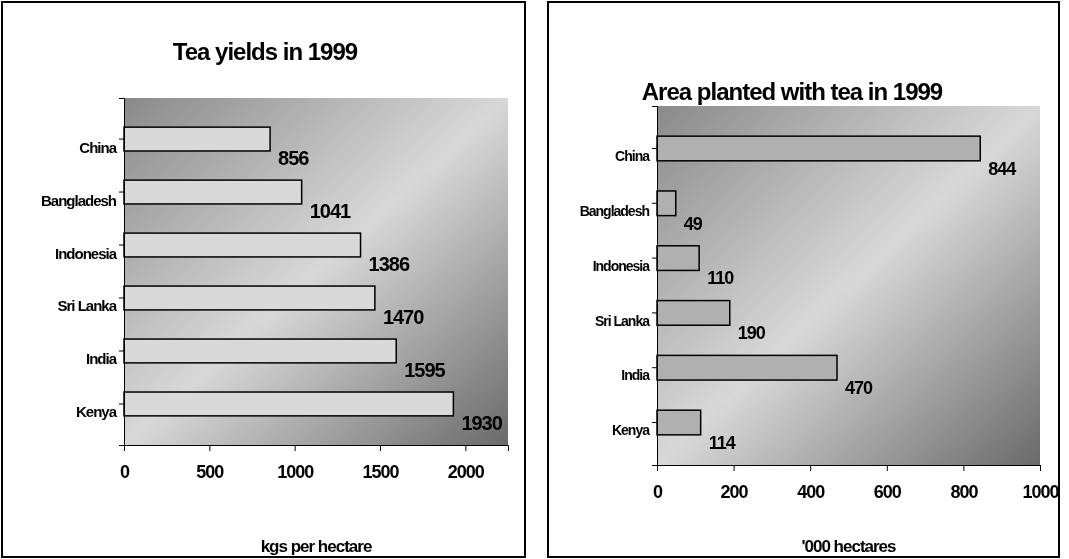 The height and width of the screenshot is (559, 1069). I want to click on x-axis-title: kgs per hectare, so click(316, 546).